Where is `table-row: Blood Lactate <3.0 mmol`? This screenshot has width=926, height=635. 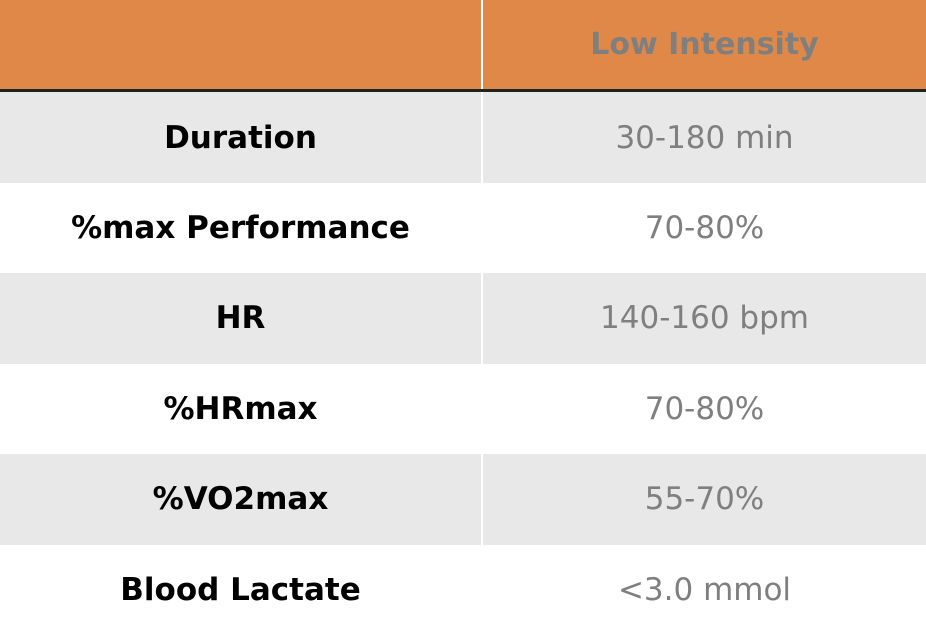
table-row: Blood Lactate <3.0 mmol is located at coordinates (463, 589).